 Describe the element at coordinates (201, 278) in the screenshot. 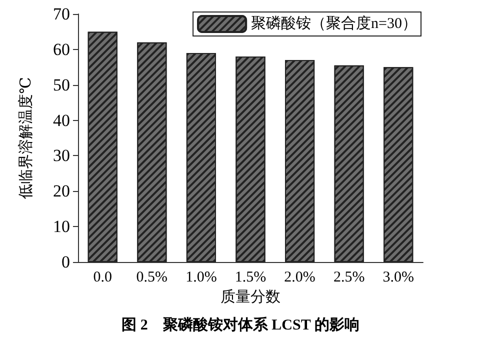

I see `x-tick-label: 1.0%` at that location.